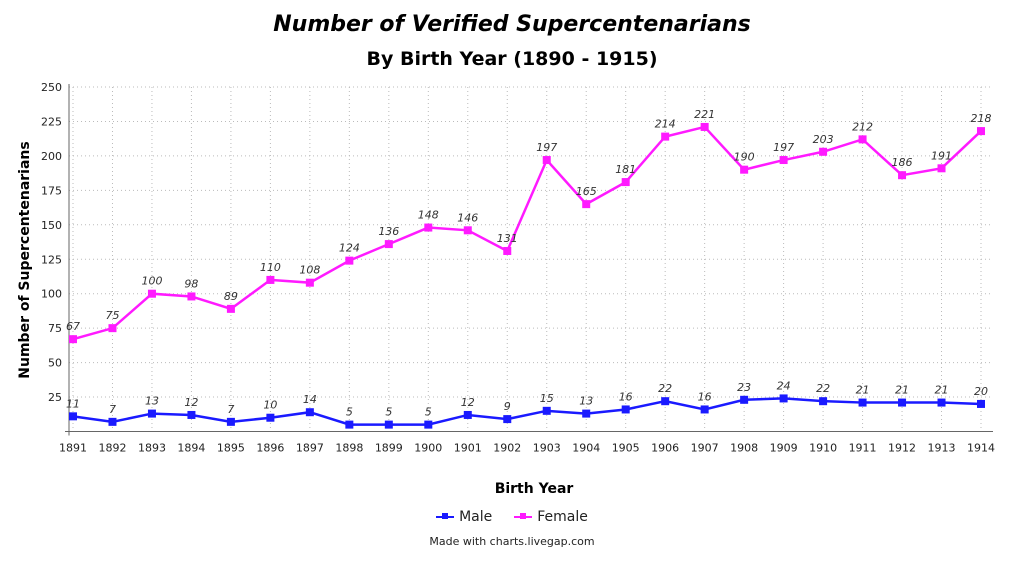 Image resolution: width=1024 pixels, height=561 pixels. Describe the element at coordinates (744, 157) in the screenshot. I see `female-data-label: 190` at that location.